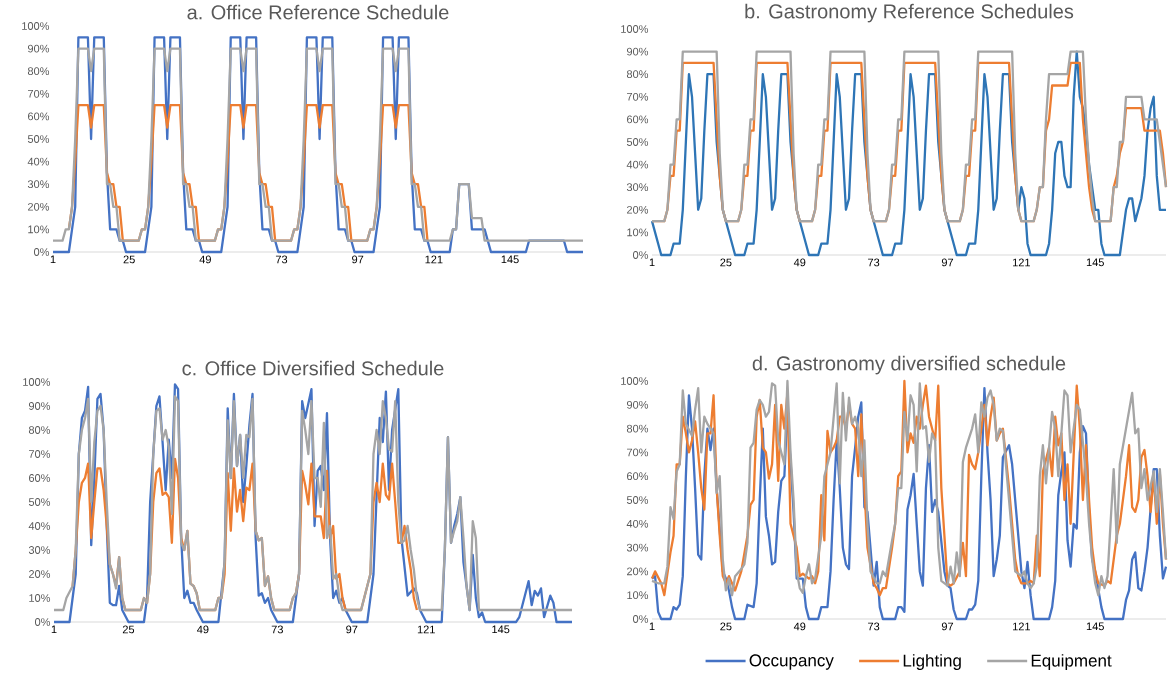 Image resolution: width=1172 pixels, height=680 pixels. Describe the element at coordinates (313, 368) in the screenshot. I see `chart-title: c. Office Diversified Schedule` at that location.